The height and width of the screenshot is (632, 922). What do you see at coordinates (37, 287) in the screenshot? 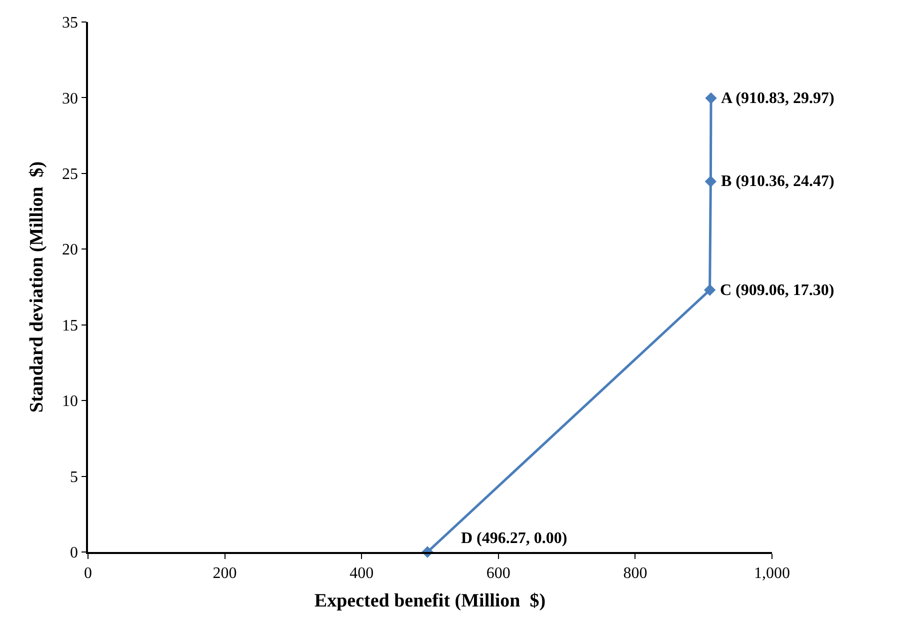
I see `y-axis-title: Standard deviation (Million $)` at bounding box center [37, 287].